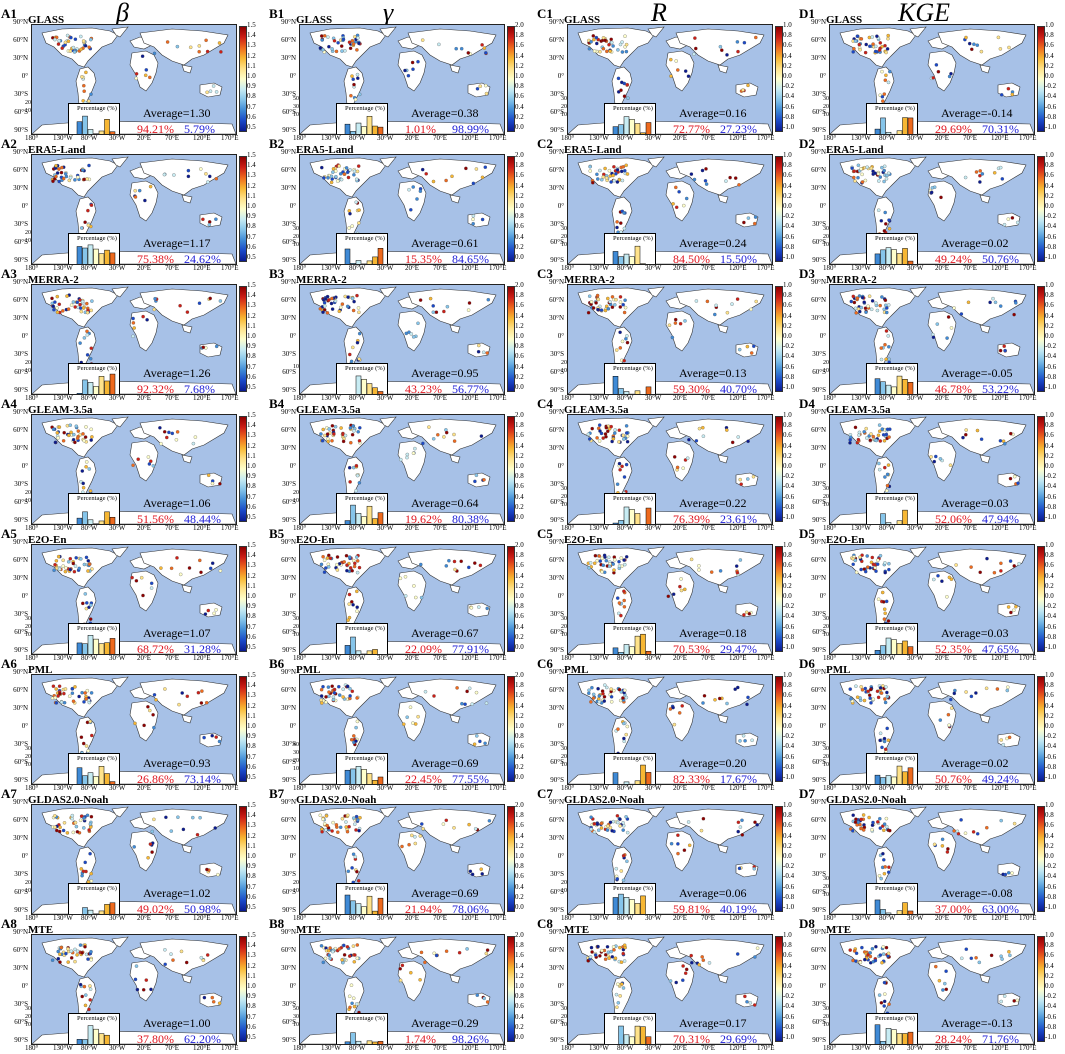 This screenshot has height=1054, width=1065. Describe the element at coordinates (251, 506) in the screenshot. I see `colorbar-tick: 0.6` at that location.